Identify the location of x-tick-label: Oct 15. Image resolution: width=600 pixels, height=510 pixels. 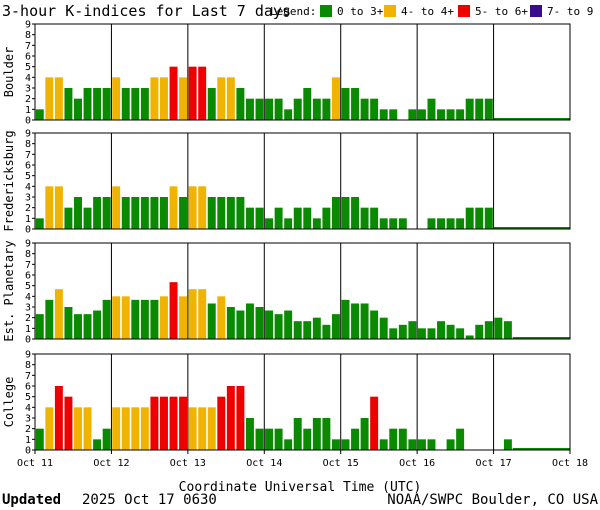
(341, 463).